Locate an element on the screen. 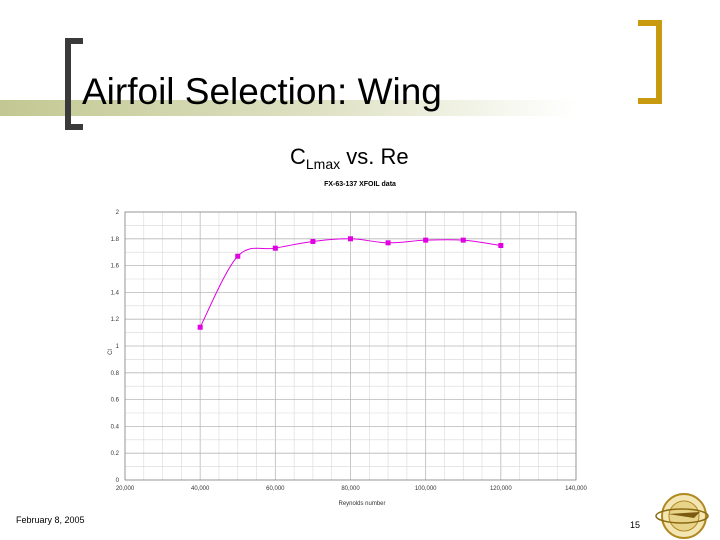  y-axis-label: Cl is located at coordinates (111, 352).